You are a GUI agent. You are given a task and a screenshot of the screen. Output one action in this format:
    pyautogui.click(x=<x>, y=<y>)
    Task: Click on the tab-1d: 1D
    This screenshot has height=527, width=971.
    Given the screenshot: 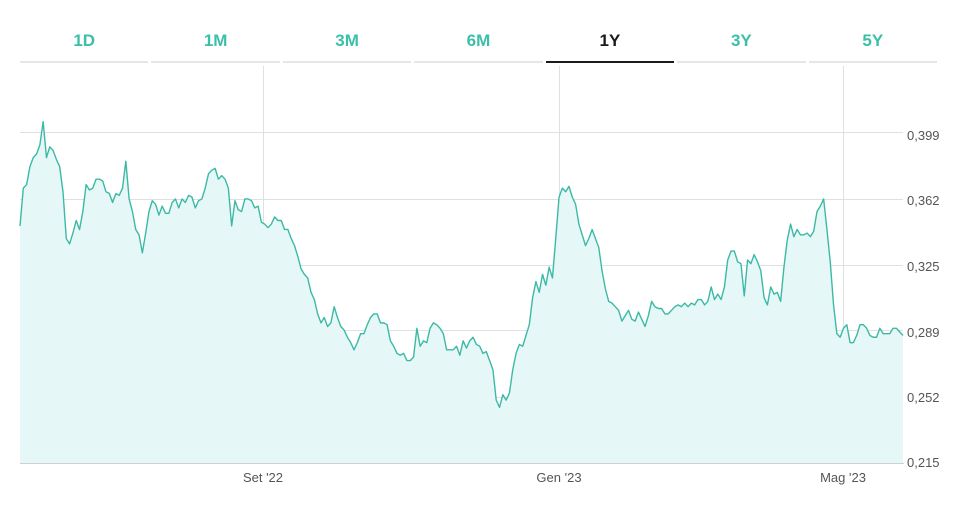 What is the action you would take?
    pyautogui.click(x=84, y=42)
    